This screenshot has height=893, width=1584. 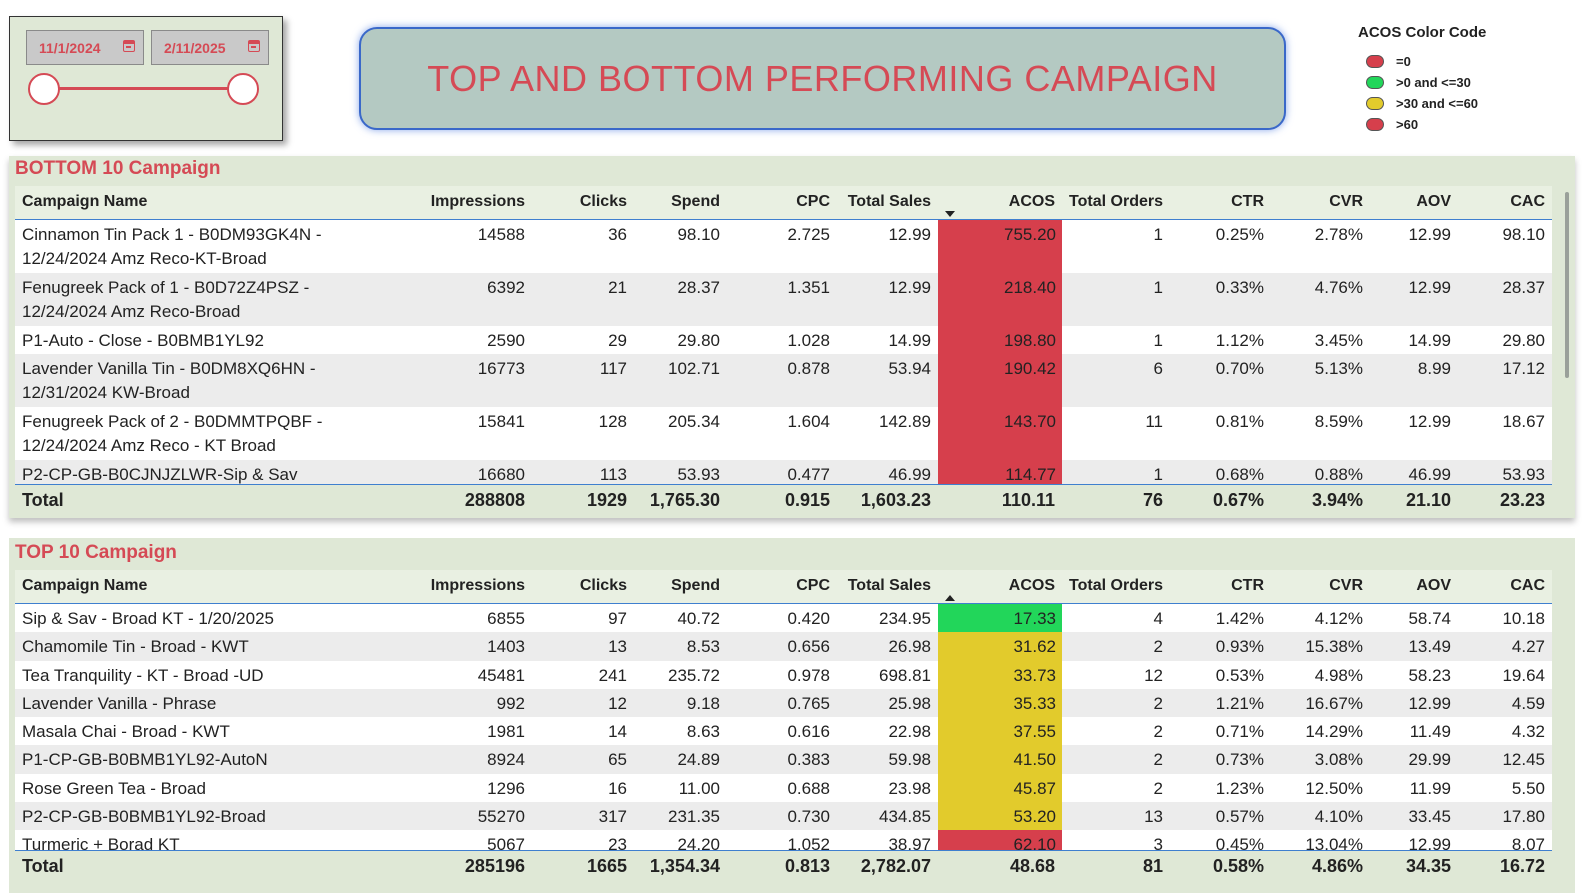 I want to click on bottom-col-header-sales: Total Sales, so click(x=887, y=203).